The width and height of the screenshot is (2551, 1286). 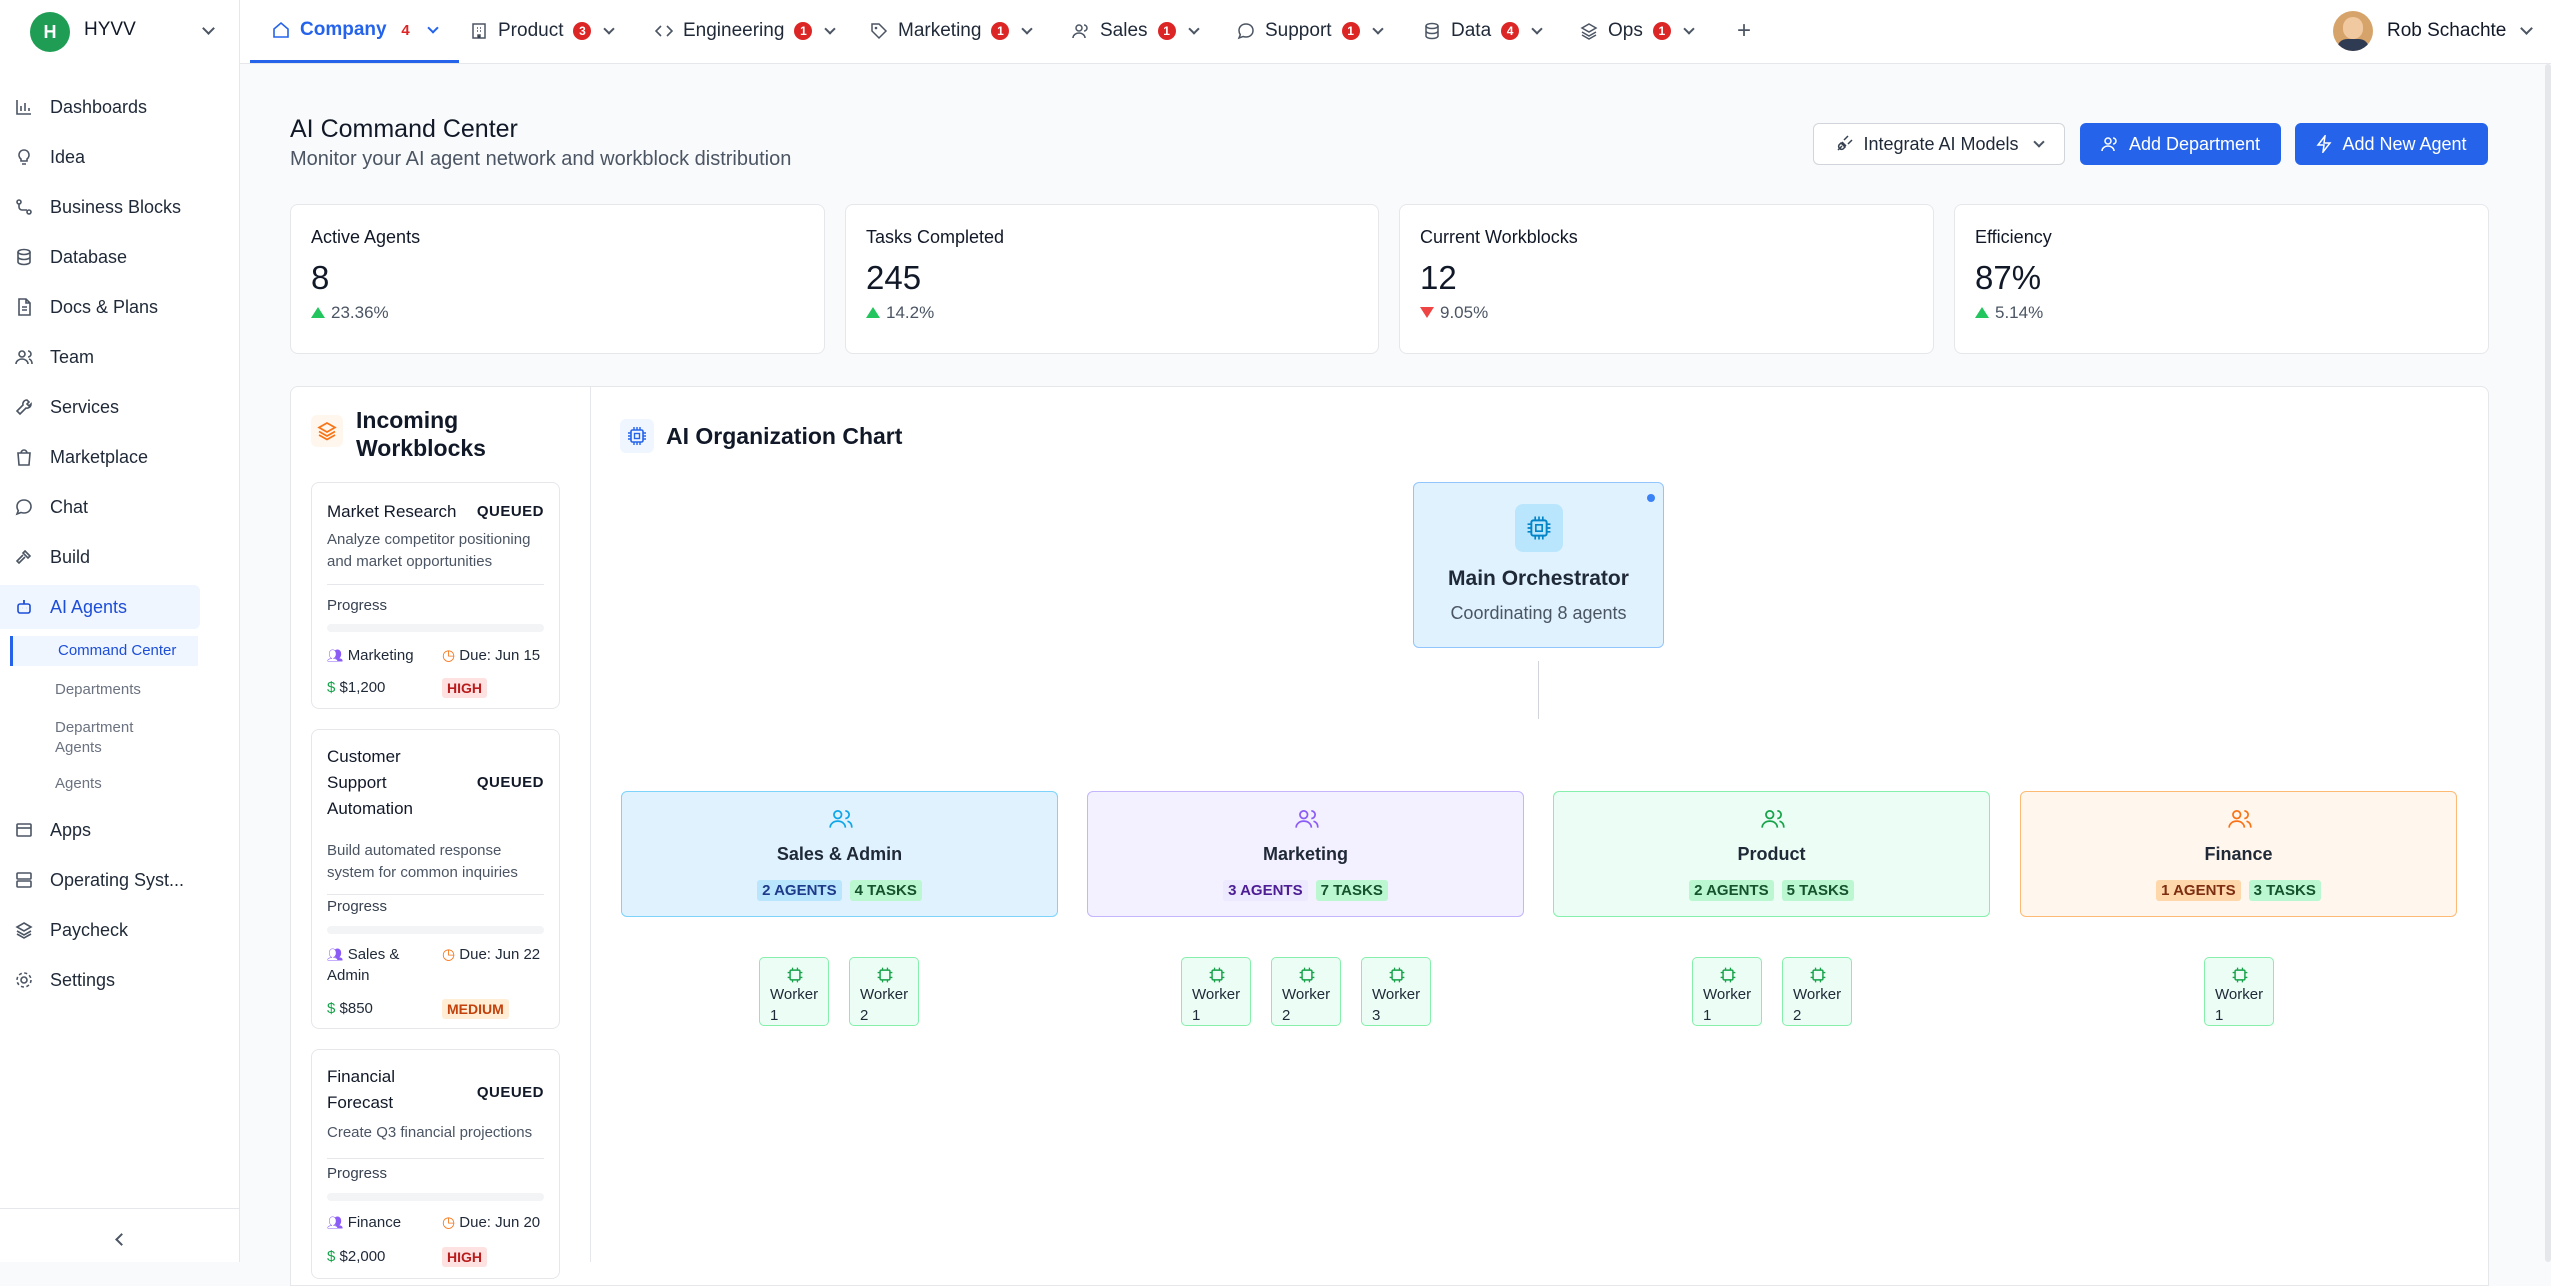 What do you see at coordinates (69, 506) in the screenshot?
I see `sidebar-item-label: Chat` at bounding box center [69, 506].